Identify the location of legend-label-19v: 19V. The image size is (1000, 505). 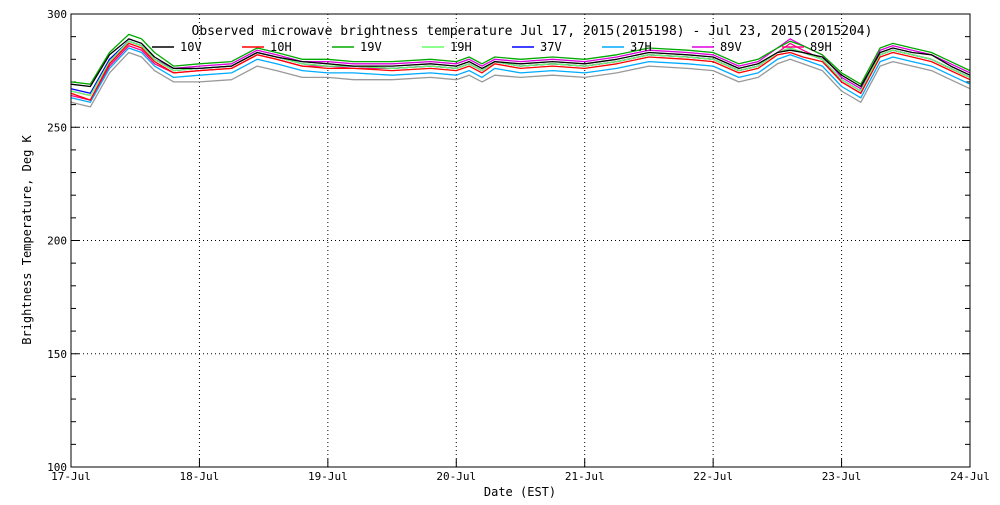
(371, 47).